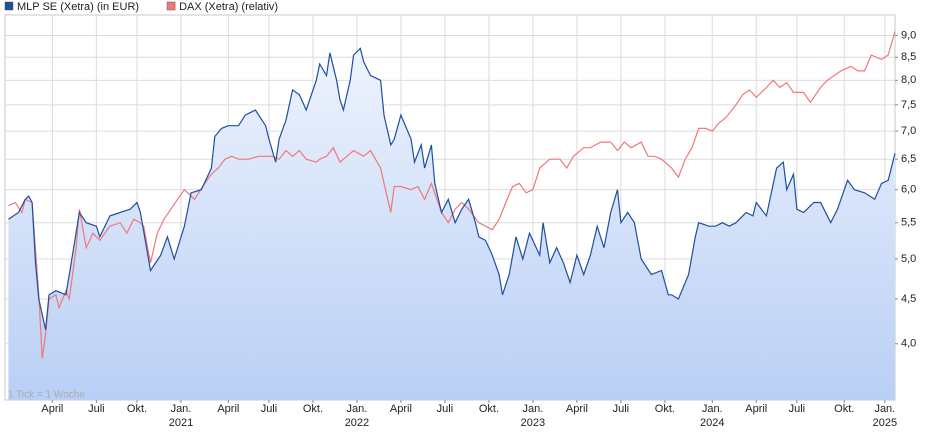 The width and height of the screenshot is (940, 435). What do you see at coordinates (78, 7) in the screenshot?
I see `legend-label: MLP SE (Xetra) (in EUR)` at bounding box center [78, 7].